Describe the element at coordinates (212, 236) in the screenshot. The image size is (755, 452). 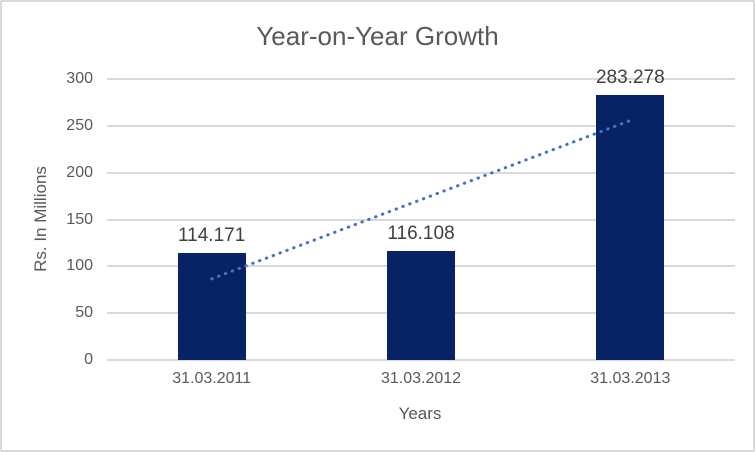
I see `bar-value-label: 114.171` at that location.